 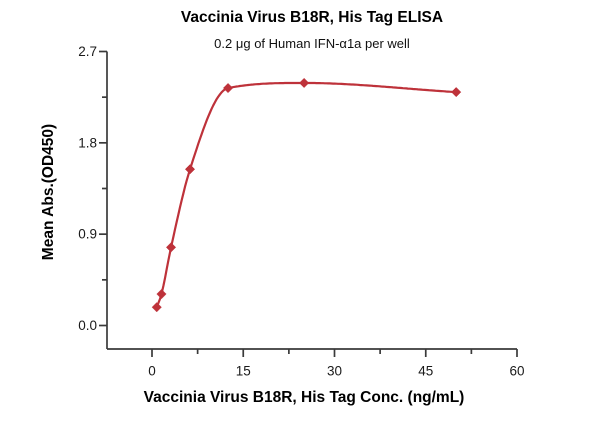 What do you see at coordinates (87, 325) in the screenshot?
I see `y-tick-label: 0.0` at bounding box center [87, 325].